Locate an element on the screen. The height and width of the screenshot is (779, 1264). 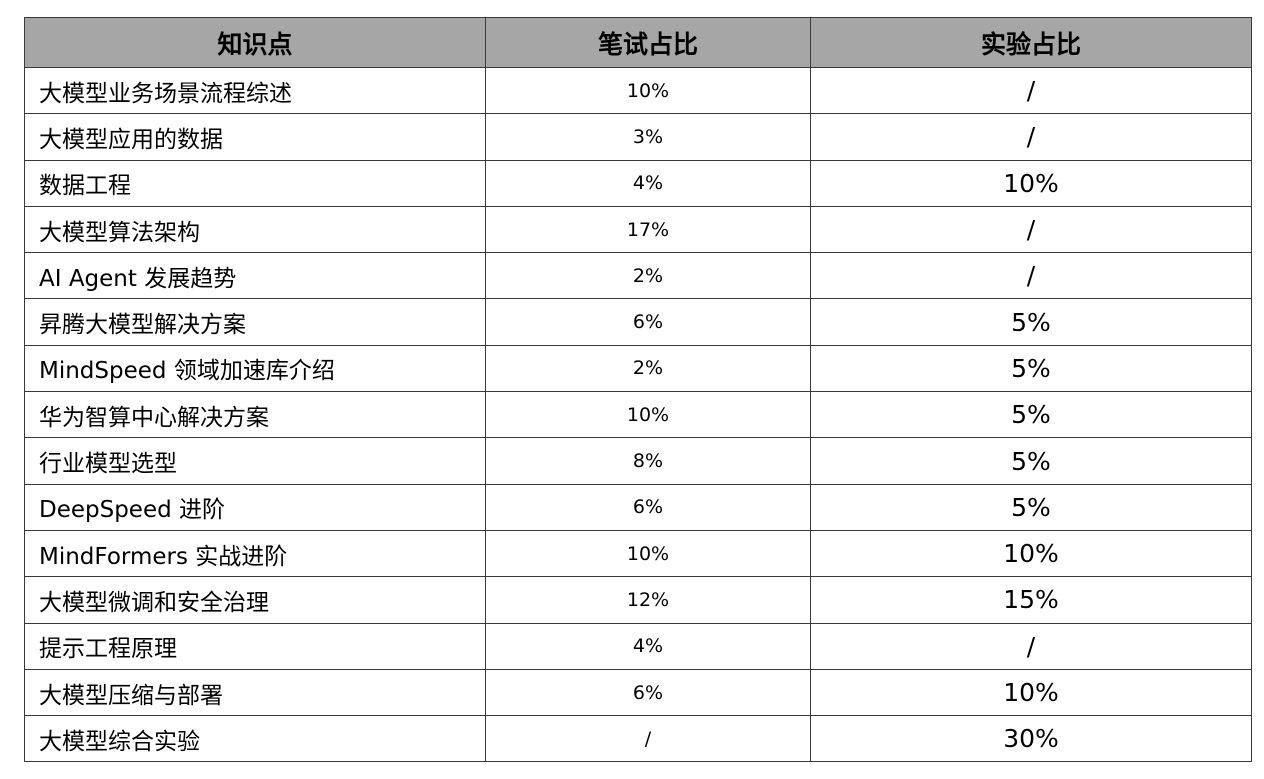
lab-ratio-cell: 30% is located at coordinates (1031, 739).